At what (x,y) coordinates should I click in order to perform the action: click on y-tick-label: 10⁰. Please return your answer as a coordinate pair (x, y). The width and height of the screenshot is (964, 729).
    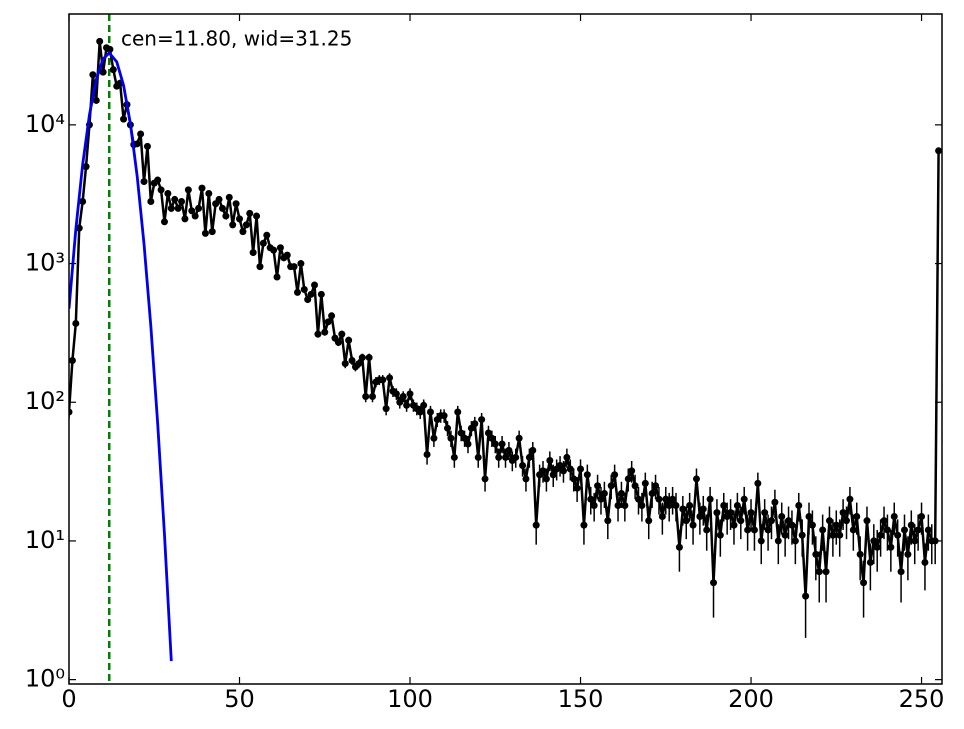
    Looking at the image, I should click on (45, 679).